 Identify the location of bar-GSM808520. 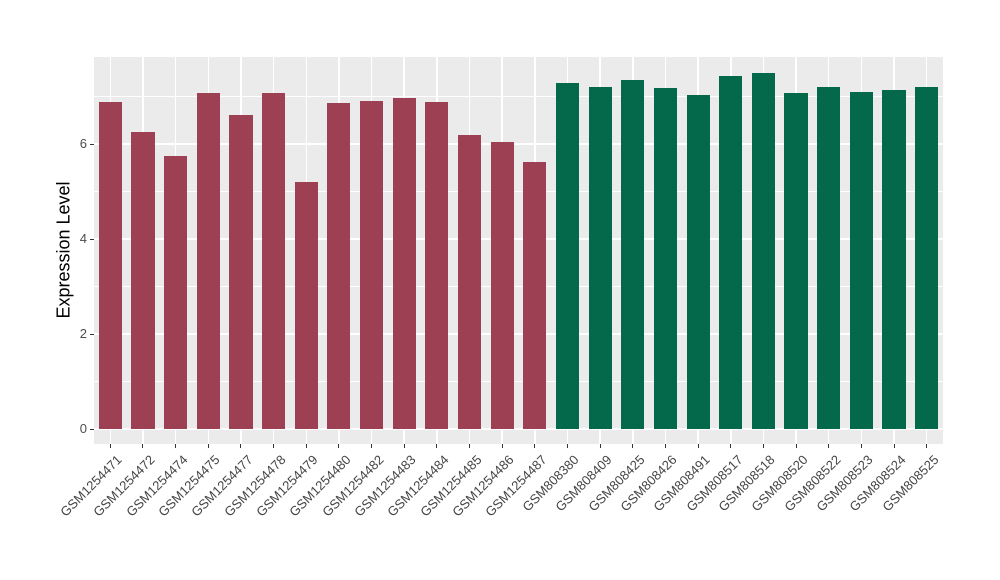
(796, 261).